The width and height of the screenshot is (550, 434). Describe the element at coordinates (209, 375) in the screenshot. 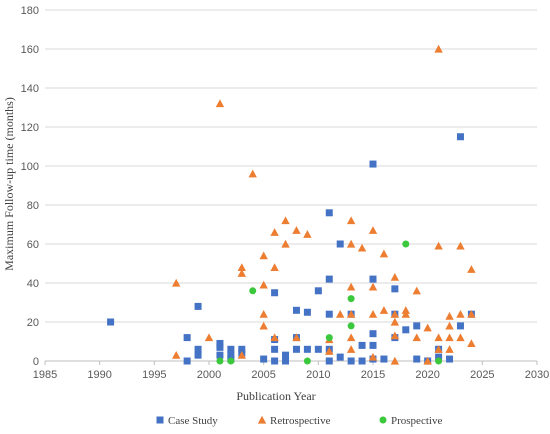

I see `x-tick-label: 2000` at that location.